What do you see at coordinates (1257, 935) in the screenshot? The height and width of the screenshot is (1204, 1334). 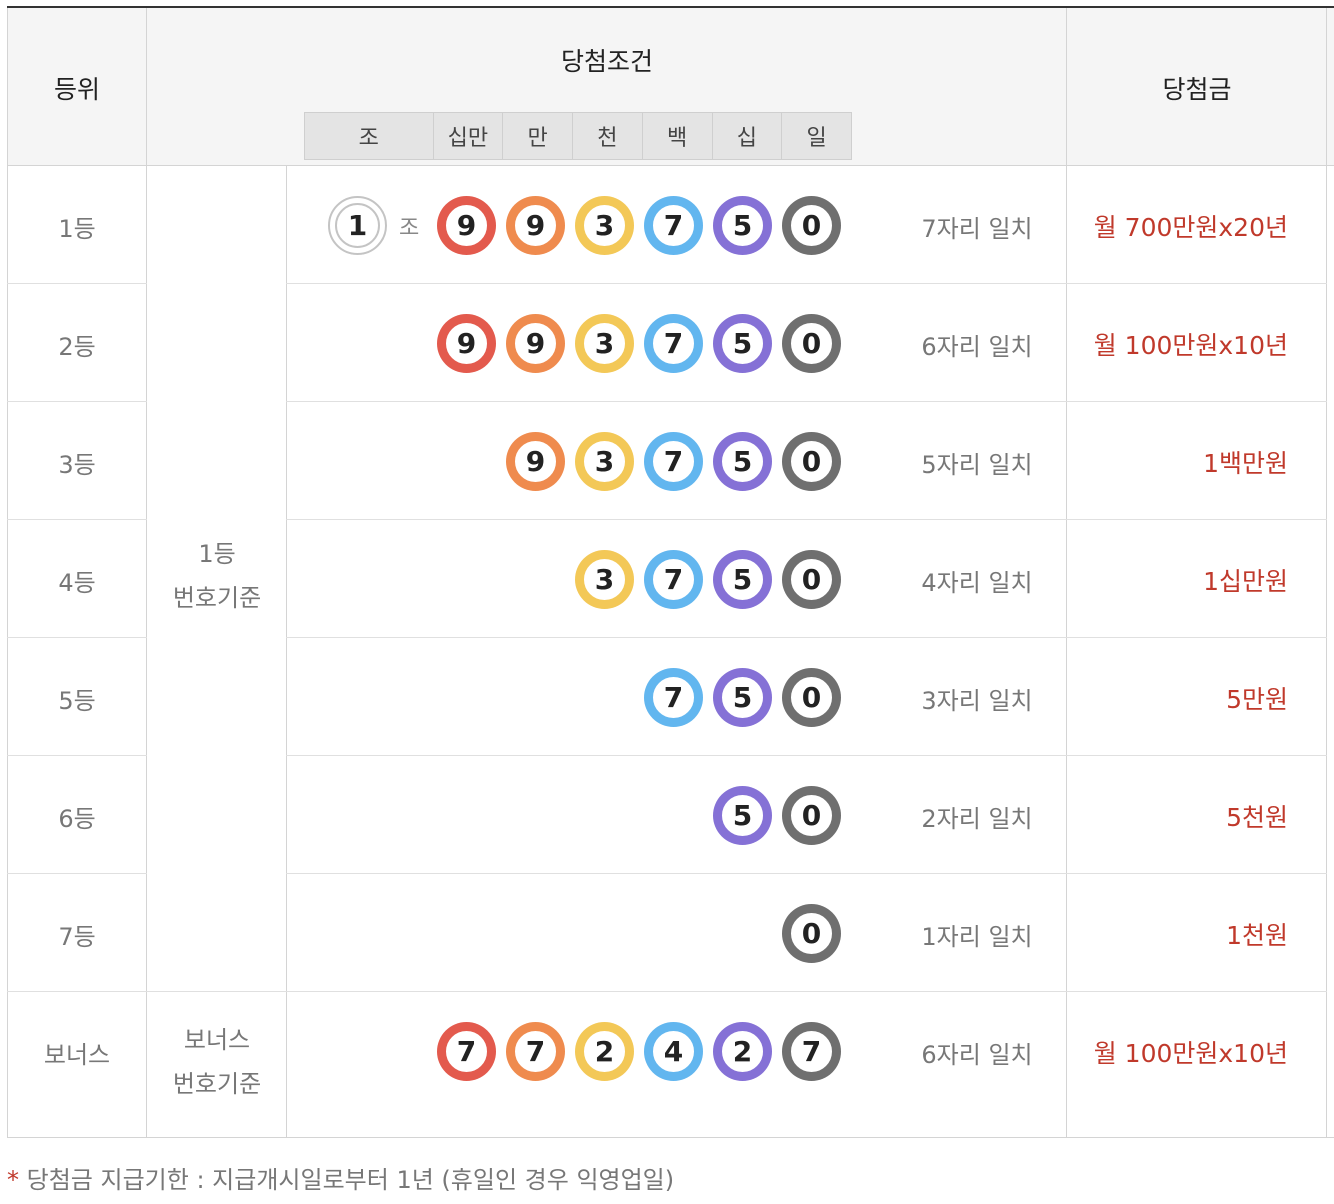 I see `prize-amount: 1천원` at bounding box center [1257, 935].